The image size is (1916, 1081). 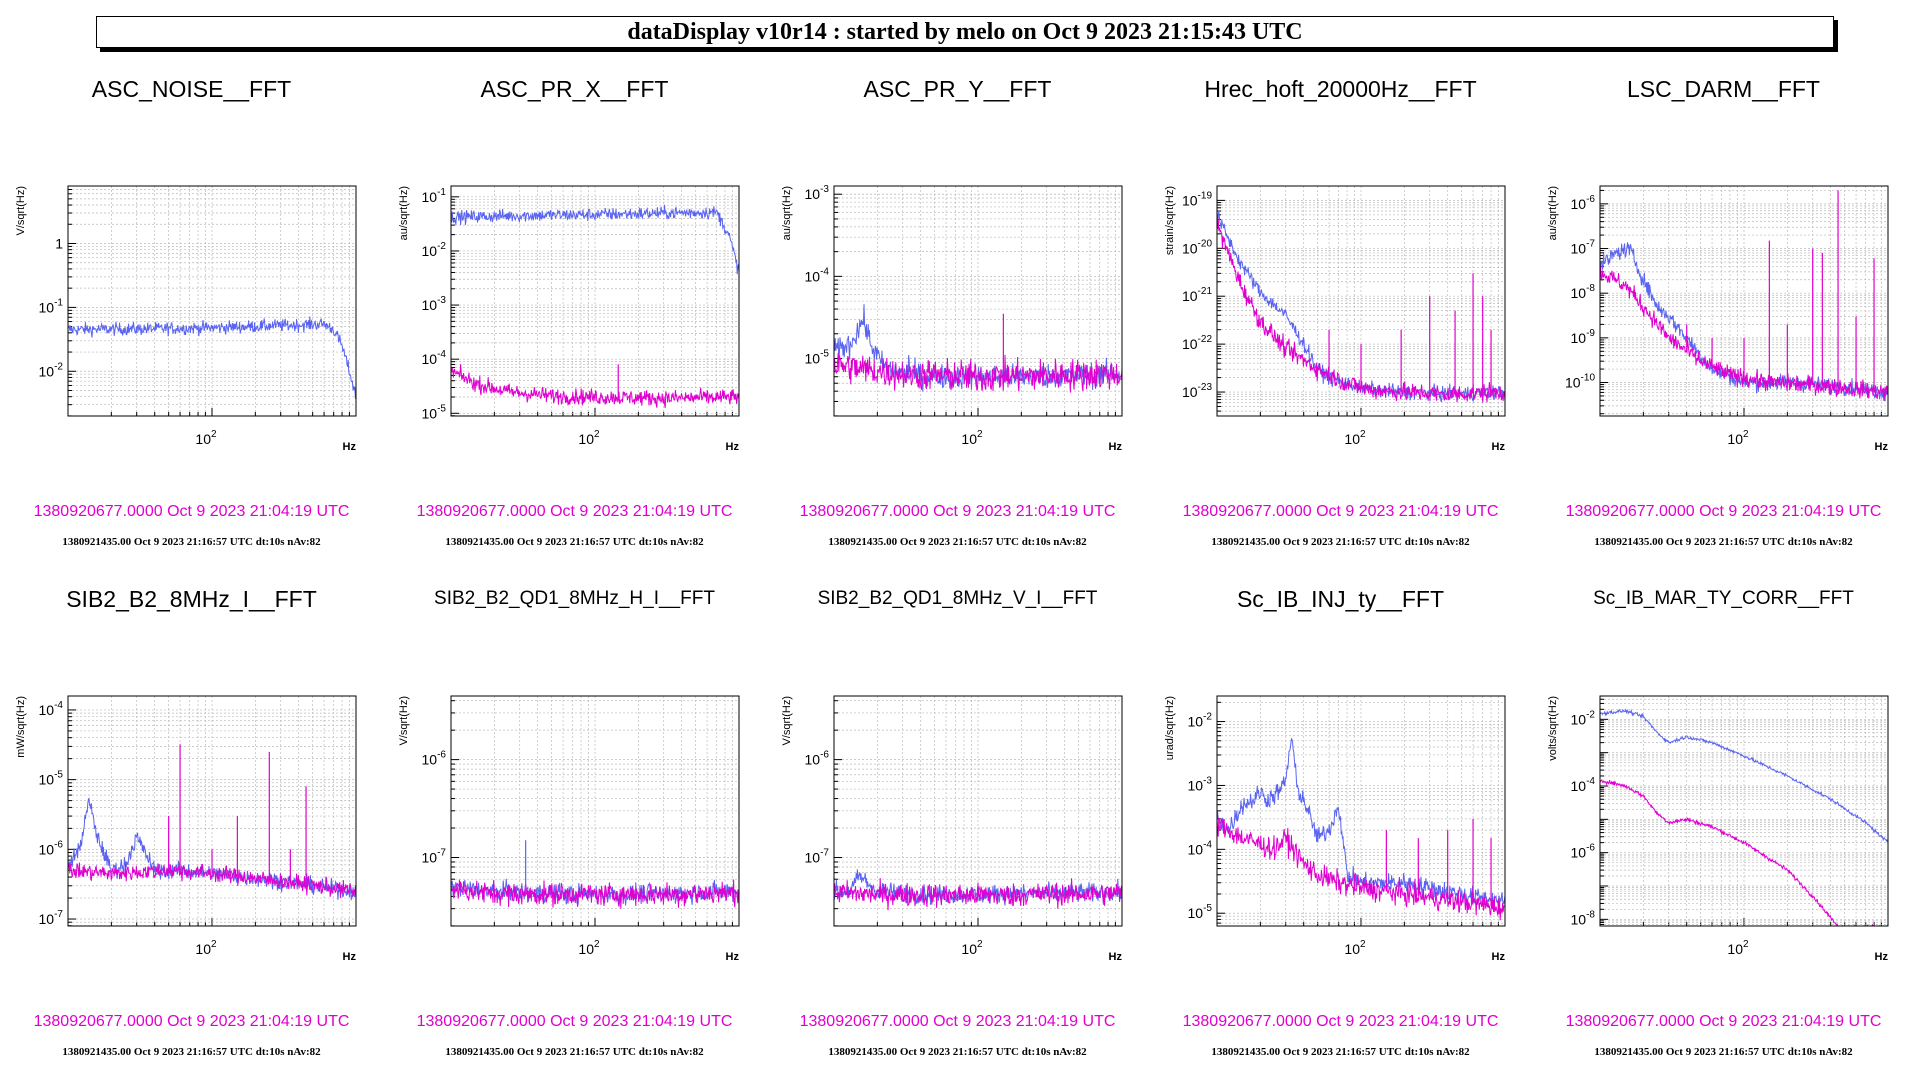 I want to click on y-axis-label: V/sqrt(Hz), so click(x=404, y=721).